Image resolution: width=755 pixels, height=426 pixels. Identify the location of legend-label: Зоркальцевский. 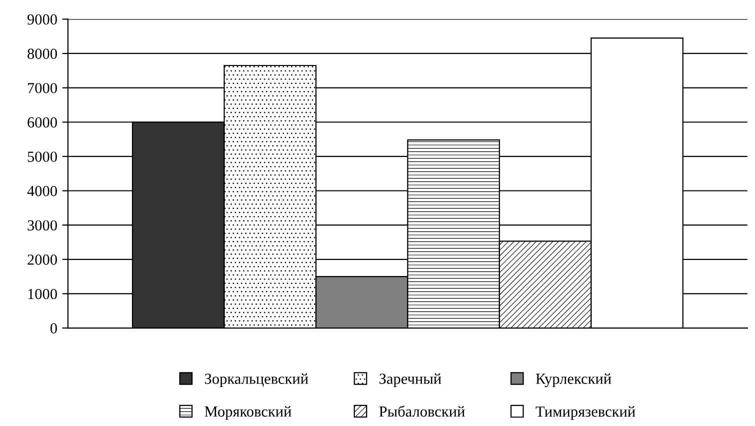
(256, 380).